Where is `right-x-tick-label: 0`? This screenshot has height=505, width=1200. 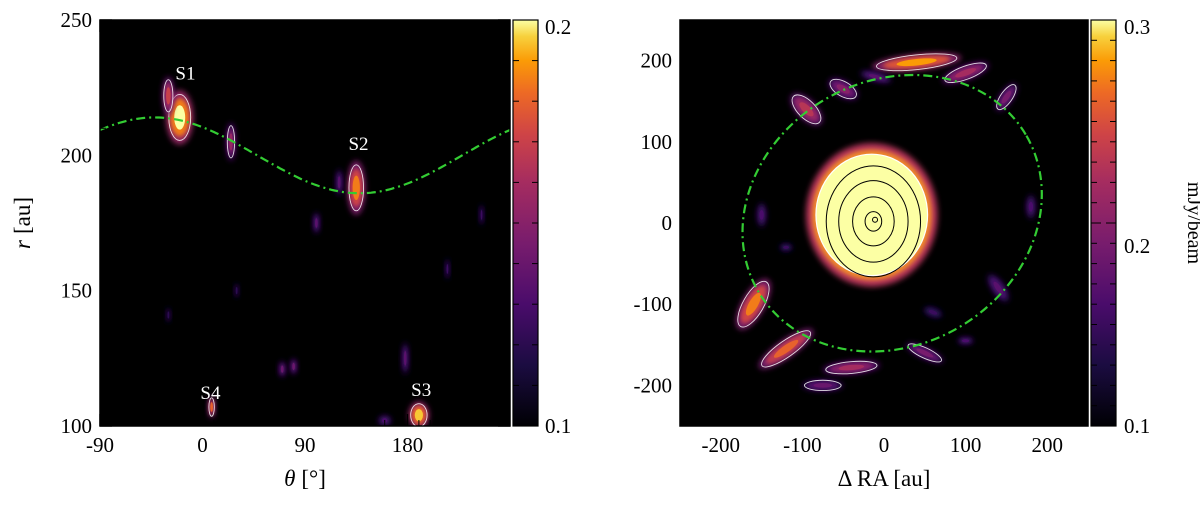 right-x-tick-label: 0 is located at coordinates (884, 445).